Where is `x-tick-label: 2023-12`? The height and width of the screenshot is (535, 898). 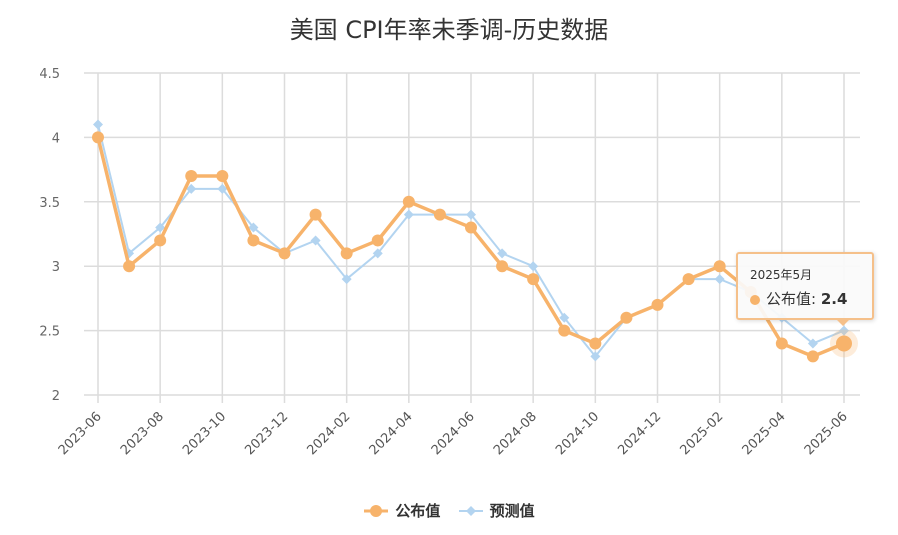
x-tick-label: 2023-12 is located at coordinates (266, 433).